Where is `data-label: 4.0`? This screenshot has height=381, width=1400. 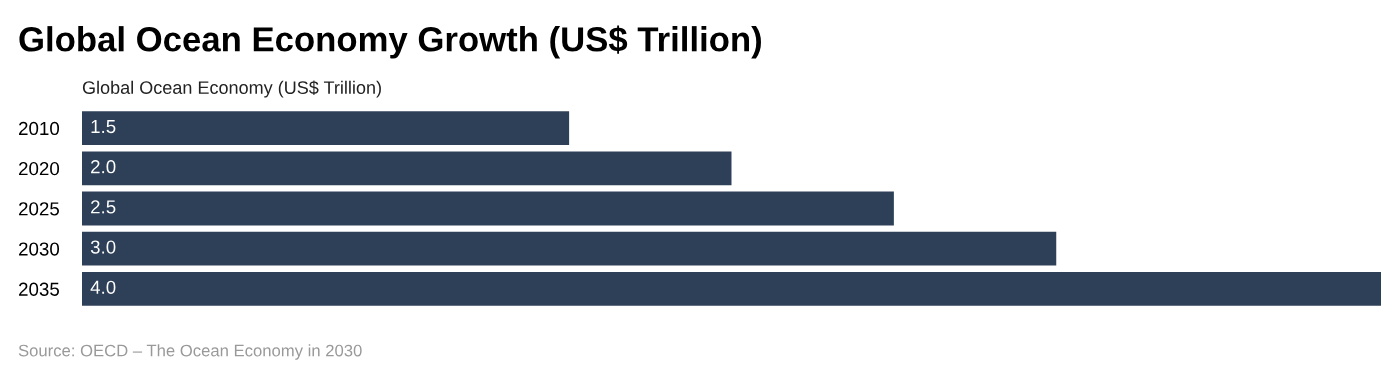
data-label: 4.0 is located at coordinates (103, 287).